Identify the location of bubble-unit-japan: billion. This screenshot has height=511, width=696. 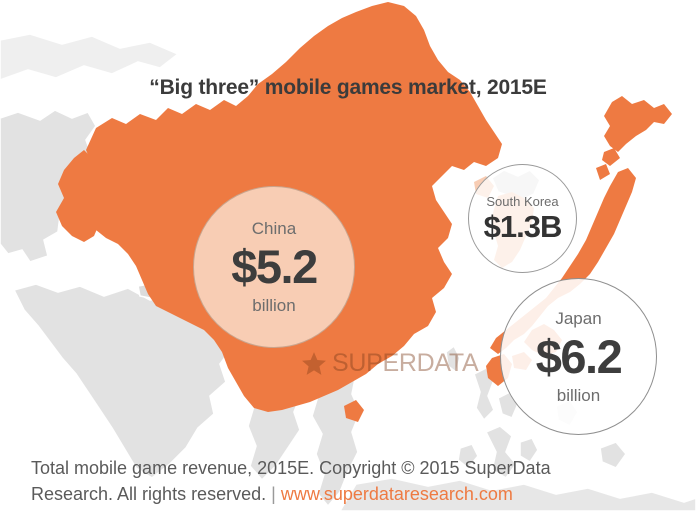
(578, 395).